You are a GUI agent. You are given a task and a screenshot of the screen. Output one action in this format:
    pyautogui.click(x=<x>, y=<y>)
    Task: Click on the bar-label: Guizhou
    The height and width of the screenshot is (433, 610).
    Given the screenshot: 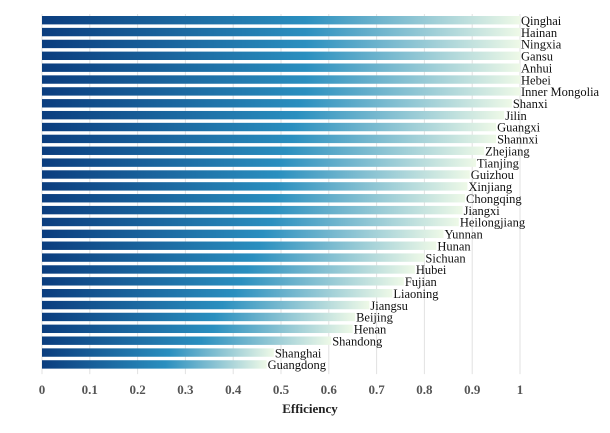 What is the action you would take?
    pyautogui.click(x=493, y=175)
    